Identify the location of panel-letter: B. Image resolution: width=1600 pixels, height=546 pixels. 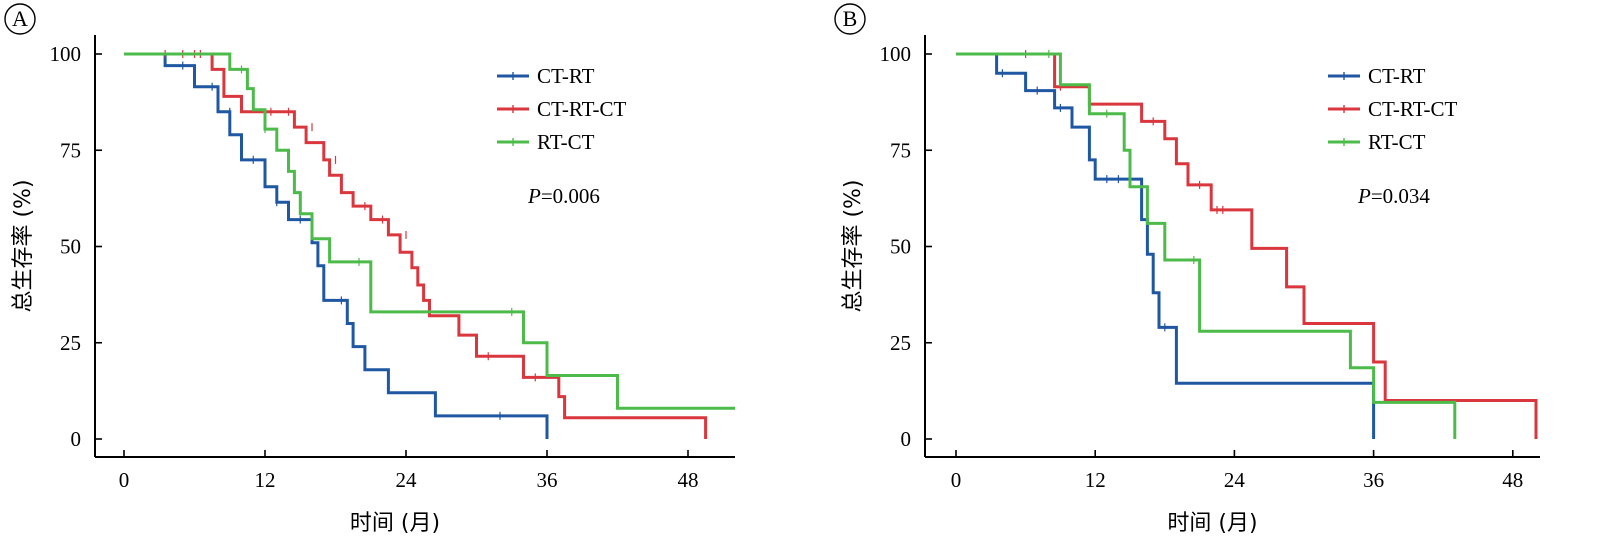
(850, 18).